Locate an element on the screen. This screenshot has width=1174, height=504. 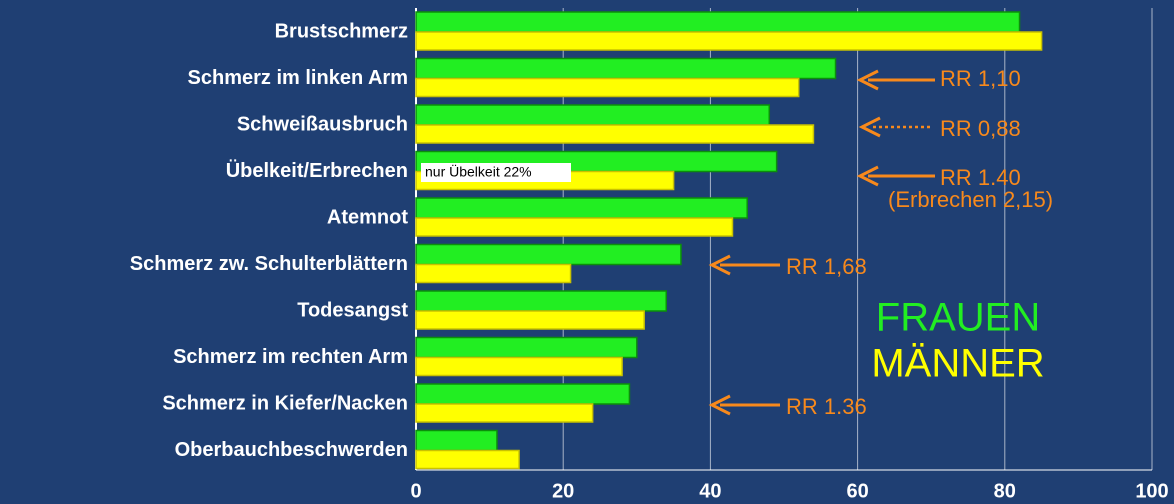
category-label: Oberbauchbeschwerden is located at coordinates (291, 450).